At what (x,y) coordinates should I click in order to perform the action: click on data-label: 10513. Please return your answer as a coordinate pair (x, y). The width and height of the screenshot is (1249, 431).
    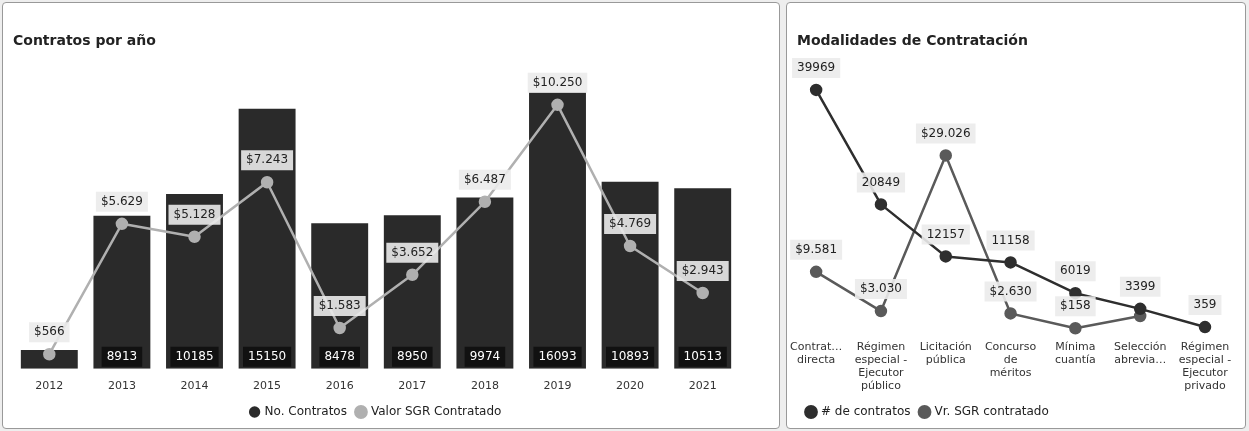
    Looking at the image, I should click on (702, 355).